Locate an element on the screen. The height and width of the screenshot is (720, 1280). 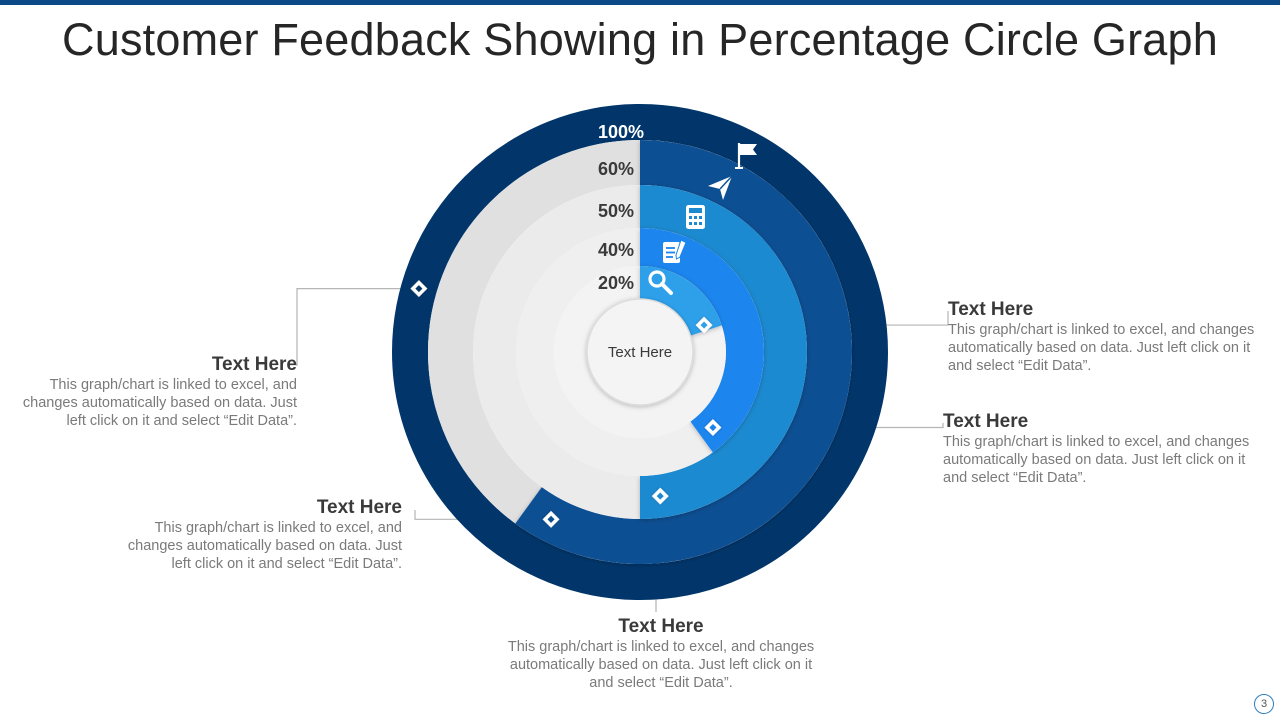
center-hub: Text Here is located at coordinates (640, 352).